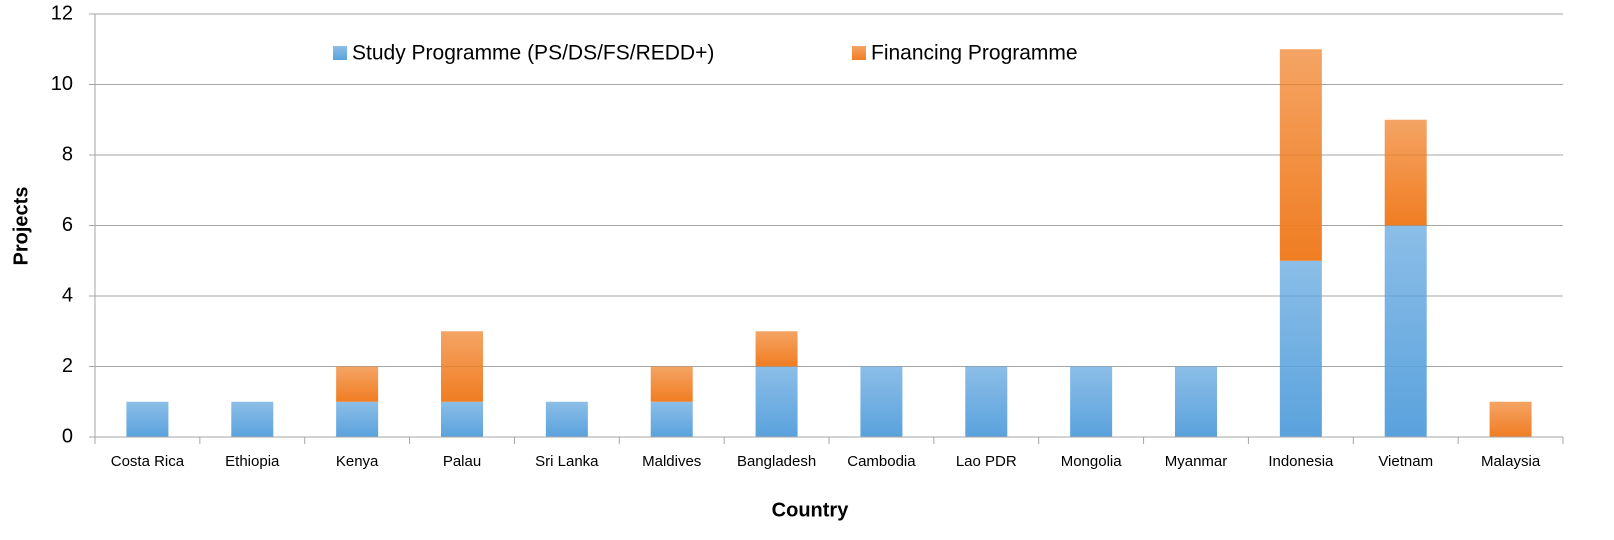  Describe the element at coordinates (776, 461) in the screenshot. I see `x-tick-label: Bangladesh` at that location.